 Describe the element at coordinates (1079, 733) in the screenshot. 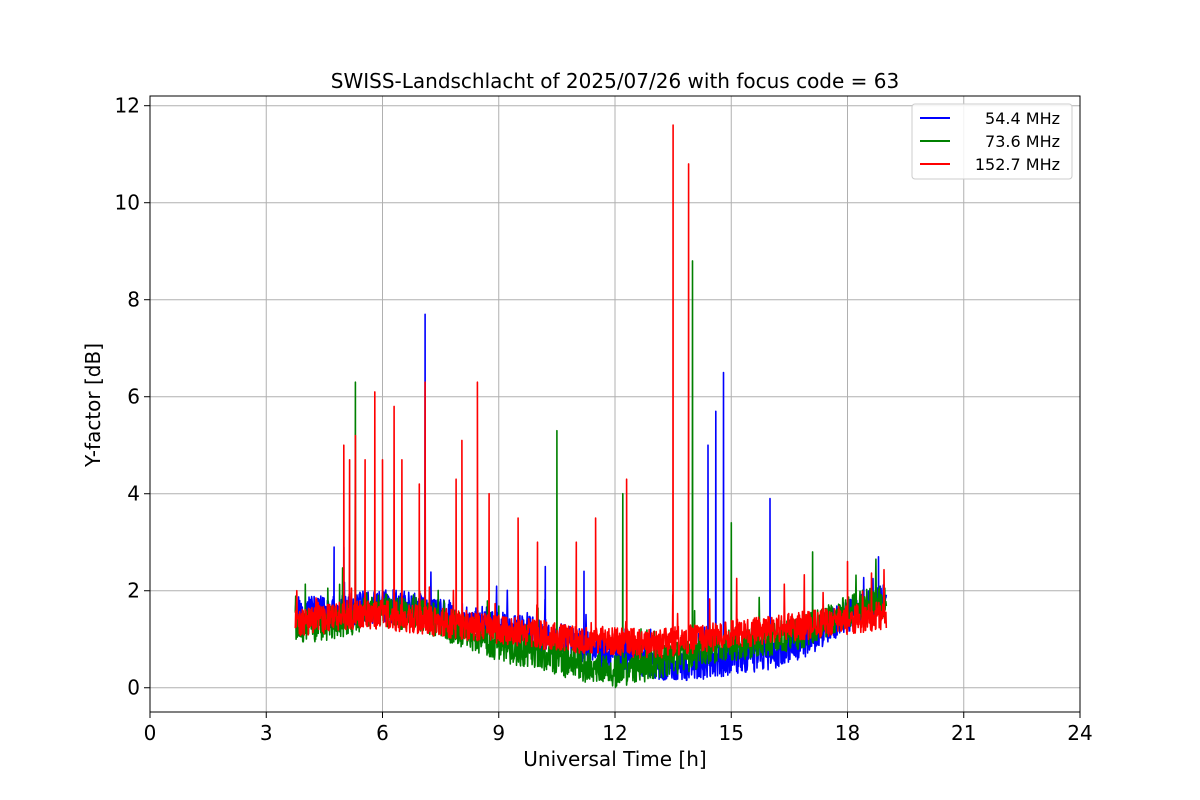

I see `x-tick-label: 24` at that location.